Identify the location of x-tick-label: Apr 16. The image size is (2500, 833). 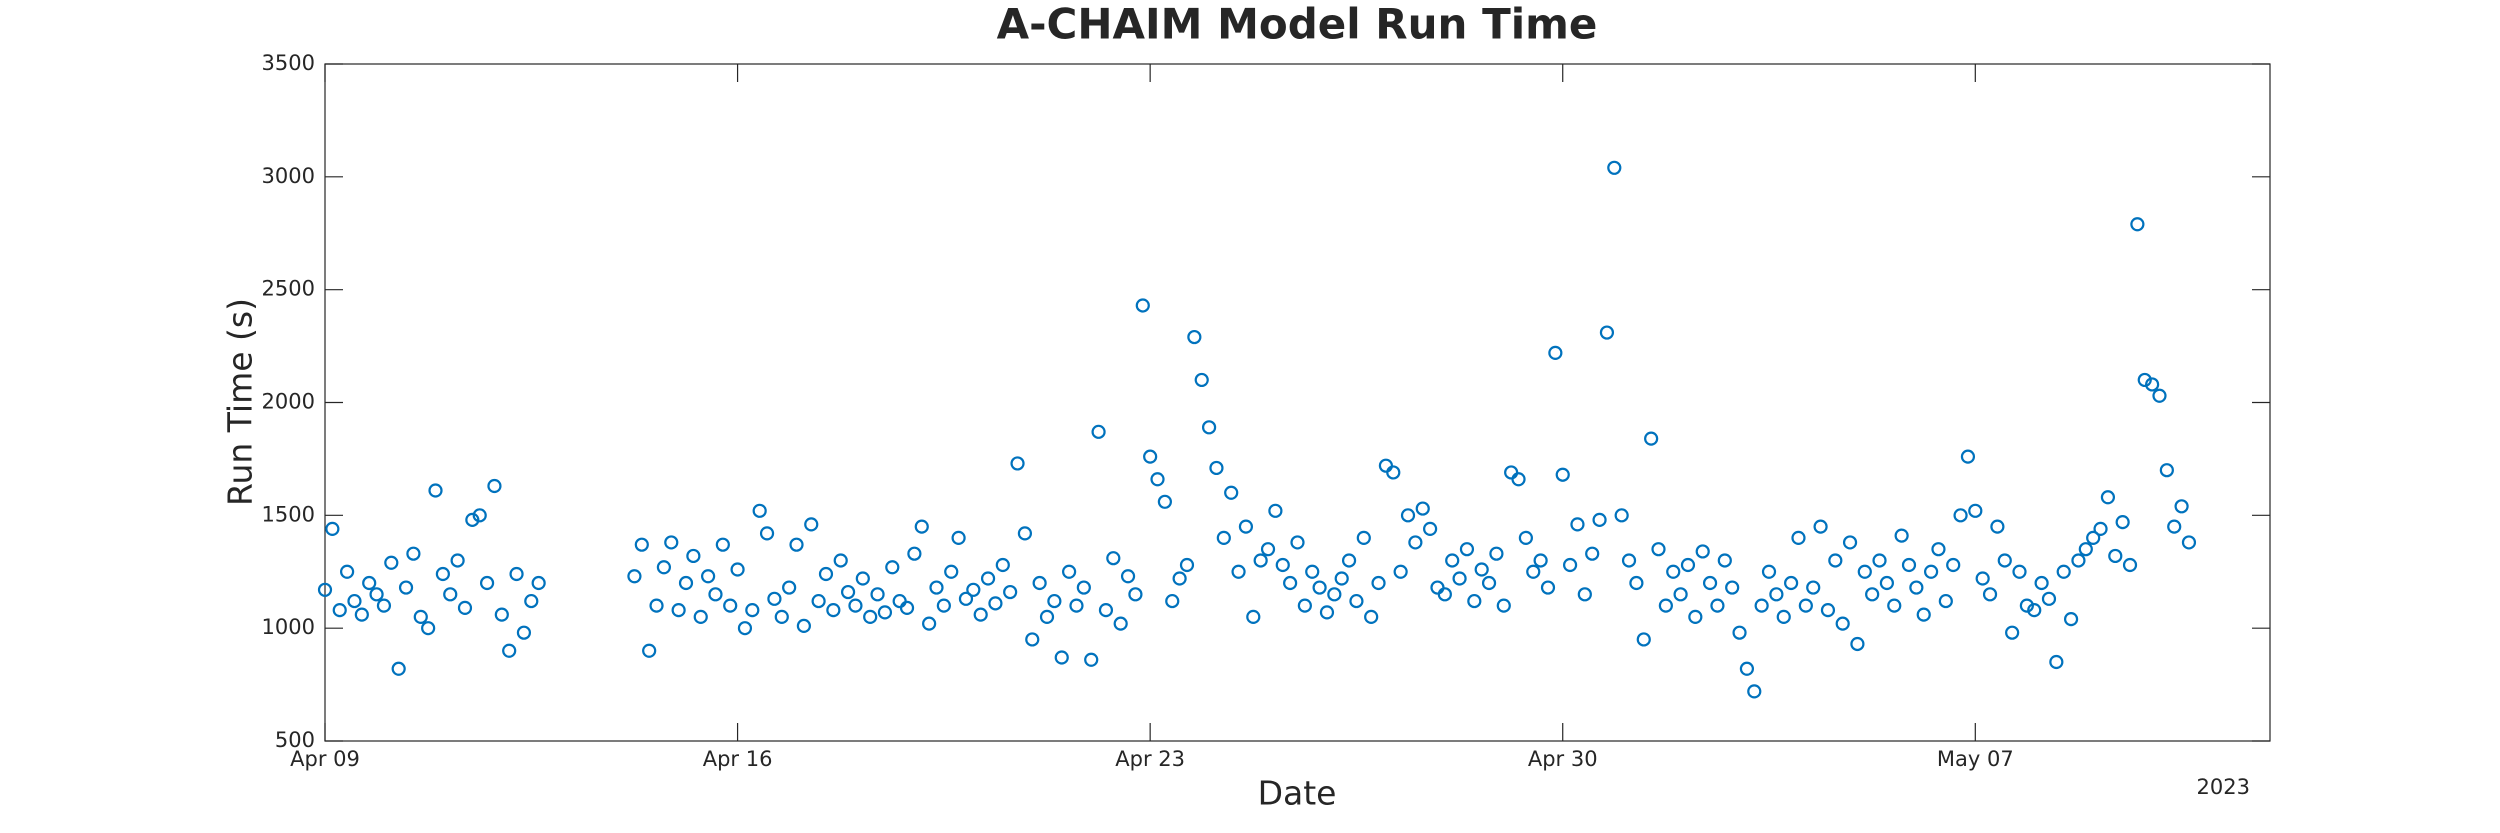
(738, 759).